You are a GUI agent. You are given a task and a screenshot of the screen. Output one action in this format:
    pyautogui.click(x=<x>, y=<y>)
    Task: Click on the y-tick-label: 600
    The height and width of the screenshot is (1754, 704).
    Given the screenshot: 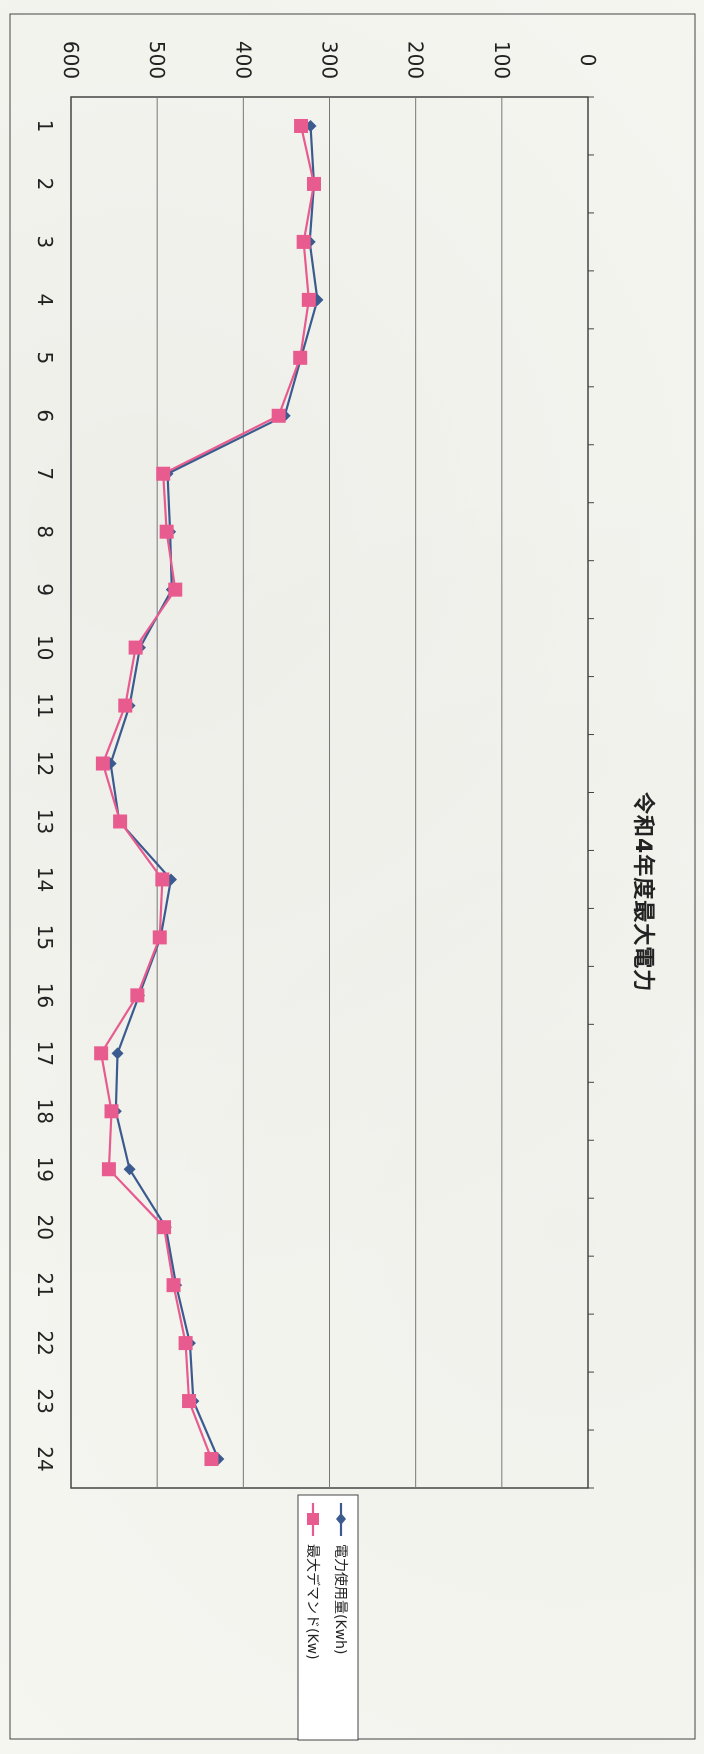 What is the action you would take?
    pyautogui.click(x=71, y=60)
    